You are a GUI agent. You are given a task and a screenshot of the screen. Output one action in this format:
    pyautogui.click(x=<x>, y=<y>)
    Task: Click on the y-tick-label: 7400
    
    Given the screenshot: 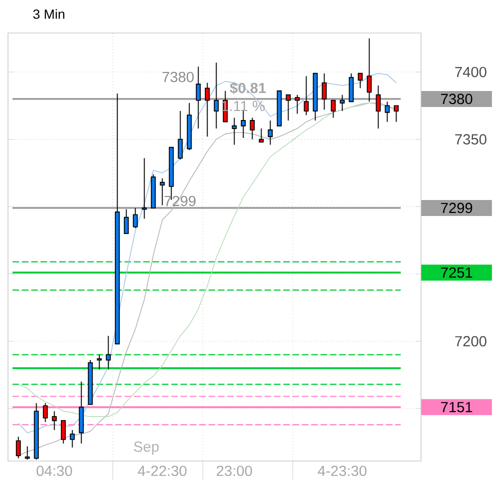 What is the action you would take?
    pyautogui.click(x=470, y=72)
    